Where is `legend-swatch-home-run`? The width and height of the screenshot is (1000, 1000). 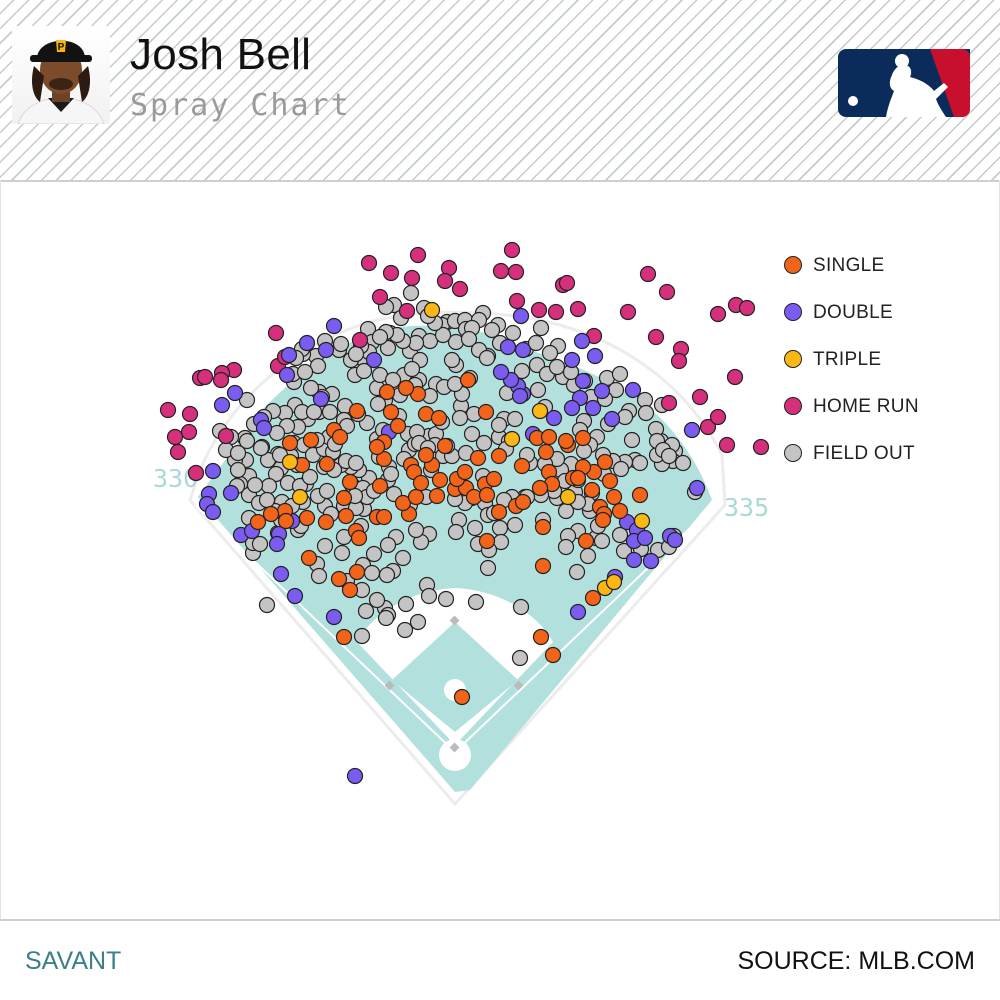
legend-swatch-home-run is located at coordinates (793, 406).